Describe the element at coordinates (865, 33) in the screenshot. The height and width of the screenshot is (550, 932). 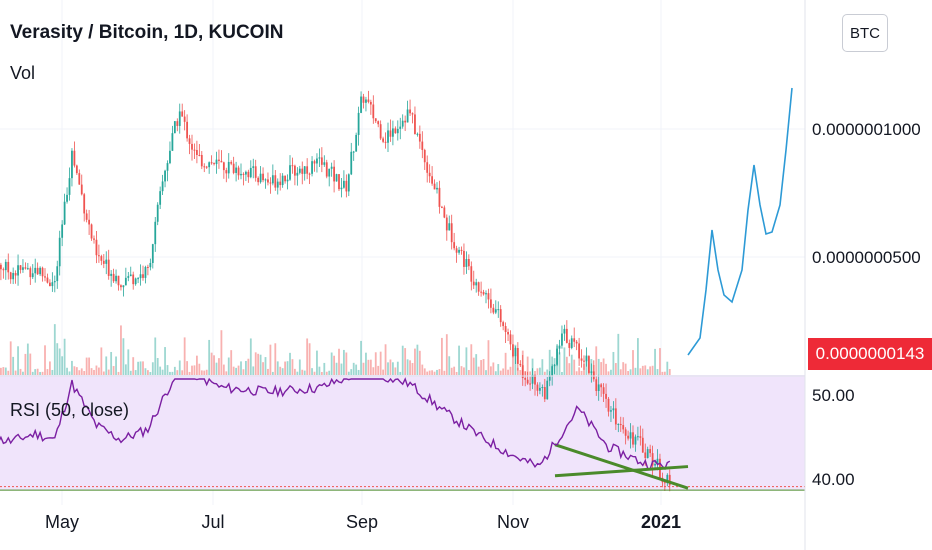
I see `currency-button: BTC` at that location.